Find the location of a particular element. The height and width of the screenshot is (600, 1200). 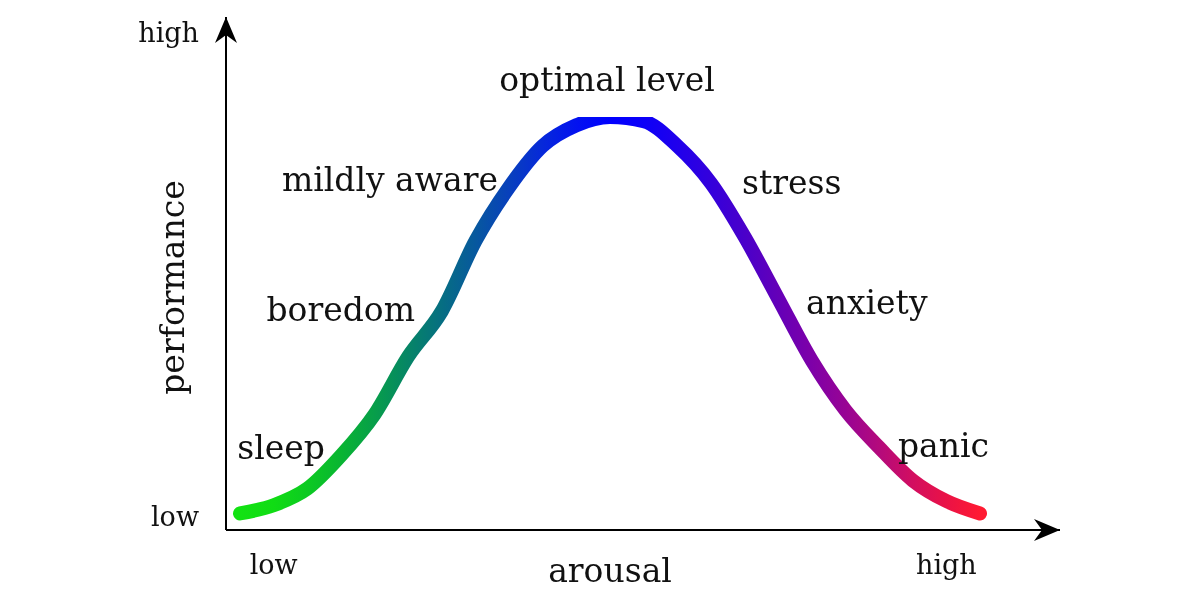

annotation: anxiety is located at coordinates (867, 302).